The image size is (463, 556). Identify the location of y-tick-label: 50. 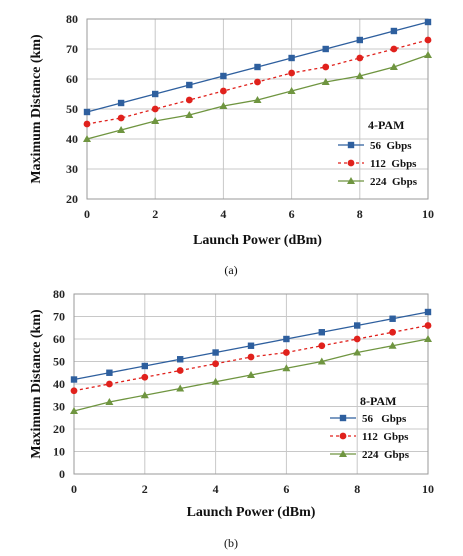
(59, 362).